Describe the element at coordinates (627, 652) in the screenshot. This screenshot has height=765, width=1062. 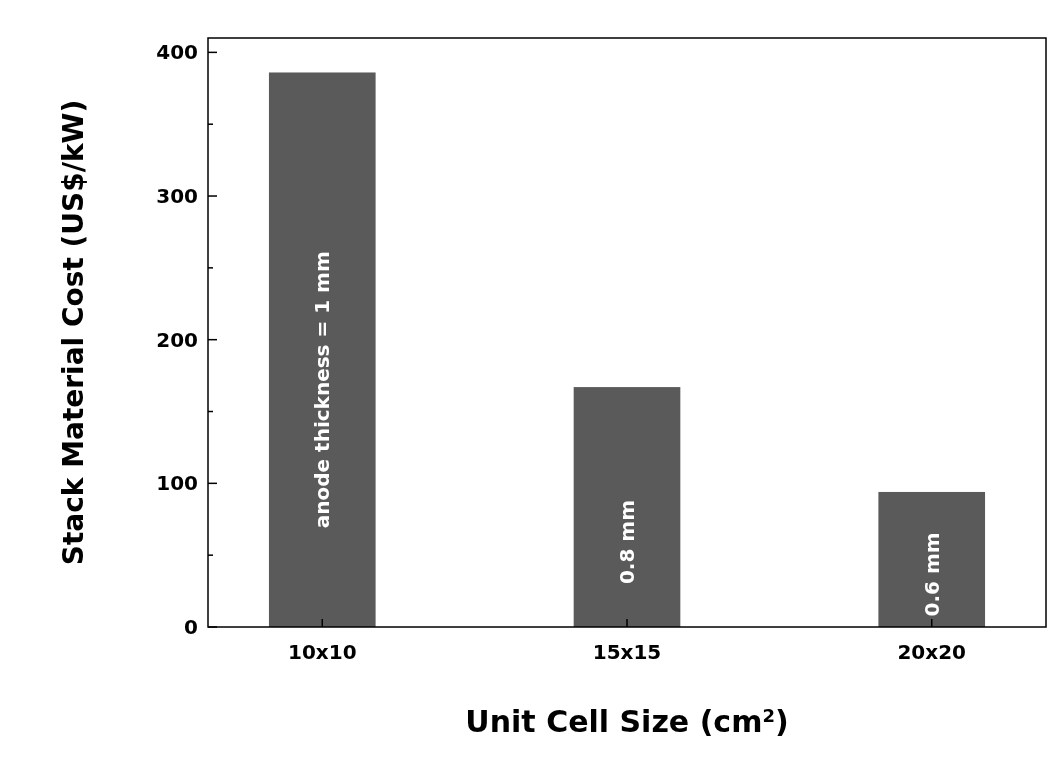
I see `x-tick-label: 15x15` at that location.